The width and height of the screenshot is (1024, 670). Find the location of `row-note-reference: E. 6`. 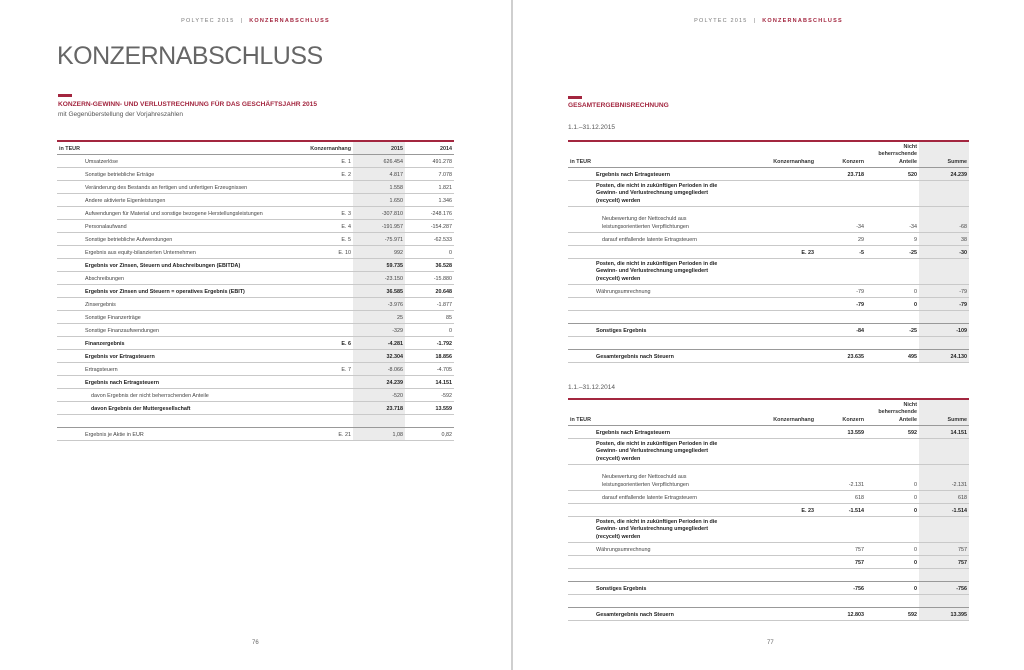

row-note-reference: E. 6 is located at coordinates (328, 343).